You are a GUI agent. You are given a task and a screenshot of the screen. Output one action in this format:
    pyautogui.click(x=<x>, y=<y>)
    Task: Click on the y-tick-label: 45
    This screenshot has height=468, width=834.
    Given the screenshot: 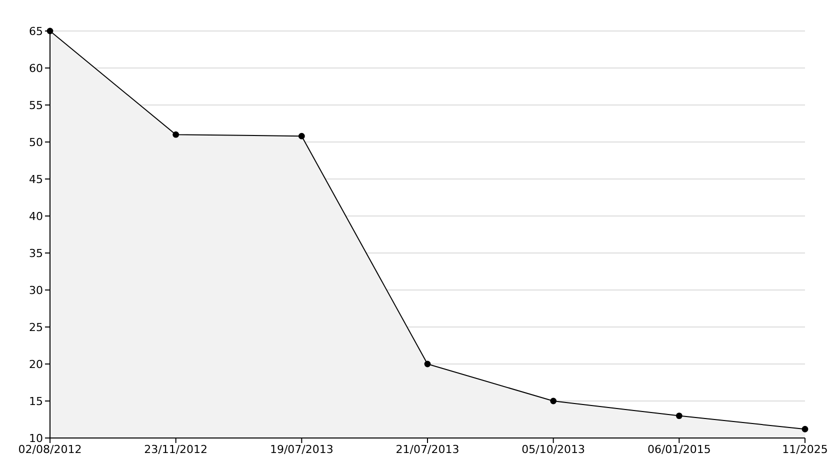 What is the action you would take?
    pyautogui.click(x=36, y=179)
    